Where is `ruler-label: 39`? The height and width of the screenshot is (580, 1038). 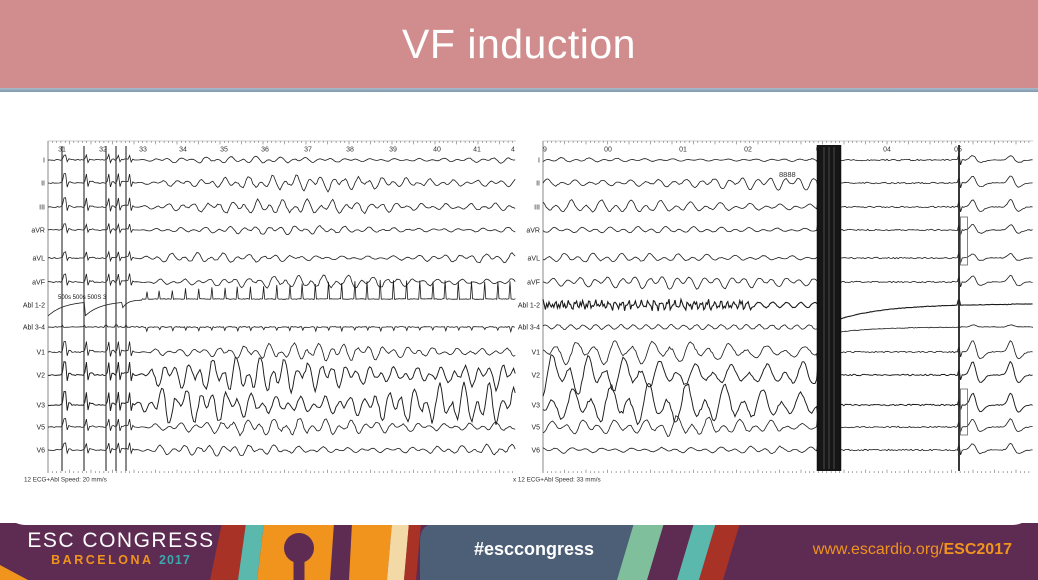 ruler-label: 39 is located at coordinates (393, 150).